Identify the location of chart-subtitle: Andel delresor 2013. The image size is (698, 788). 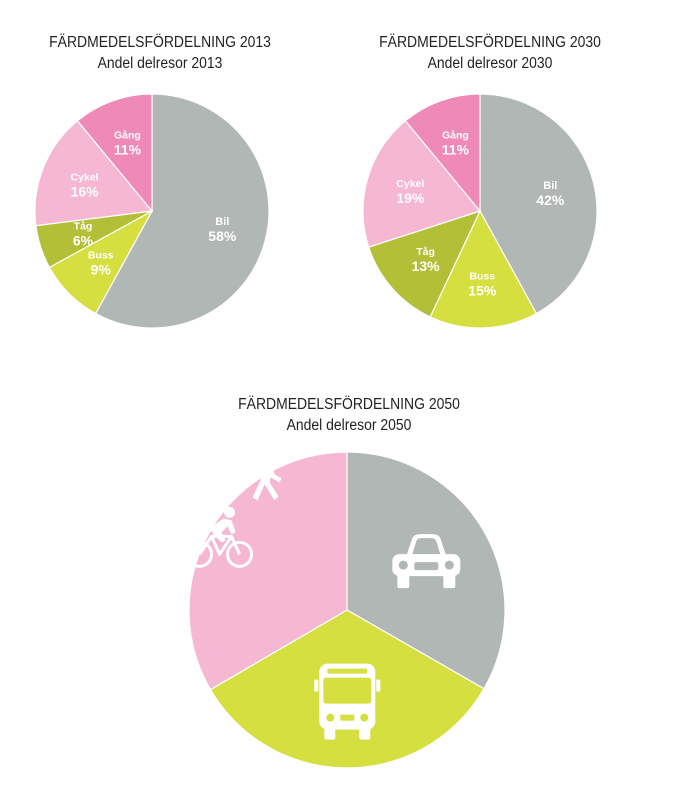
(160, 63).